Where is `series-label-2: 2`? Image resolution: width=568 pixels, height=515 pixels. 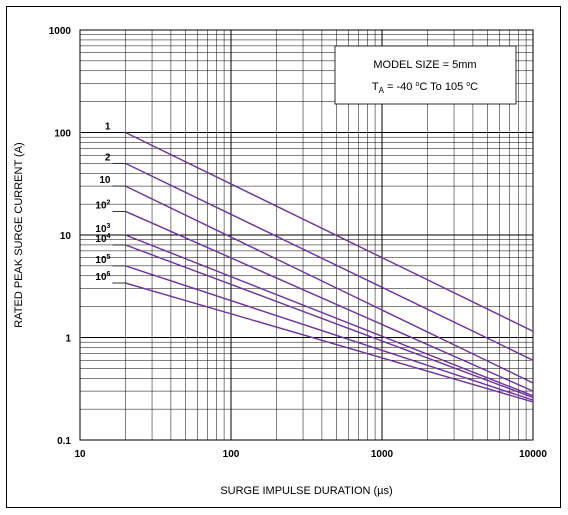
series-label-2: 2 is located at coordinates (108, 157).